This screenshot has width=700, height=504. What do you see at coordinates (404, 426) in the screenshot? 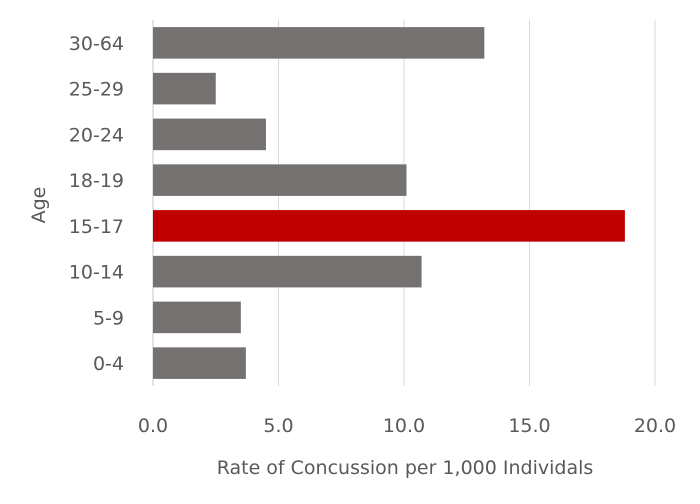
I see `x-tick-label: 10.0` at bounding box center [404, 426].